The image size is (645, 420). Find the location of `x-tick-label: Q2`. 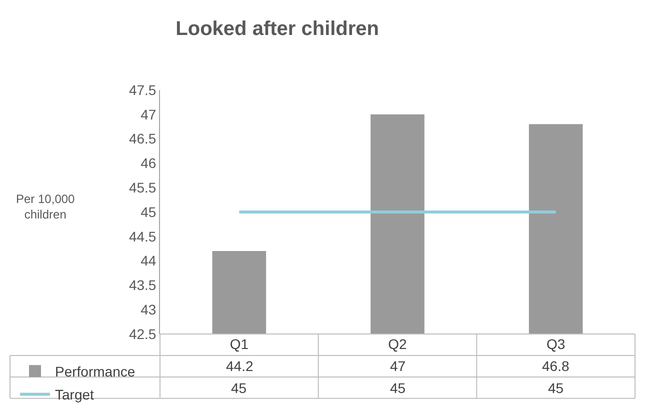

x-tick-label: Q2 is located at coordinates (398, 344).